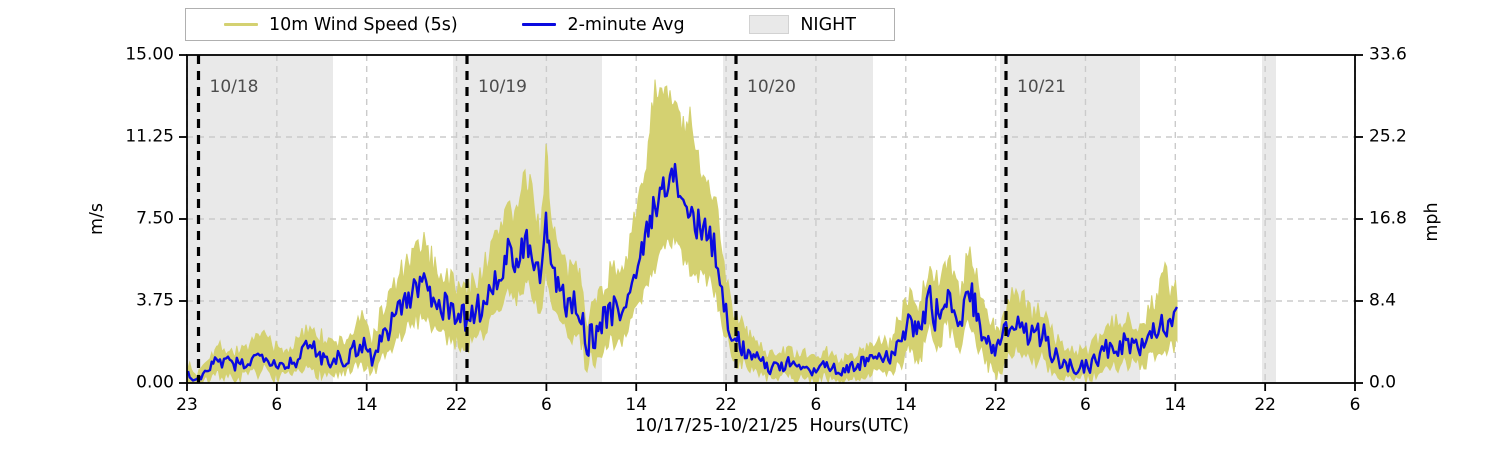  I want to click on x-axis-title: 10/17/25-10/21/25 Hours(UTC), so click(772, 426).